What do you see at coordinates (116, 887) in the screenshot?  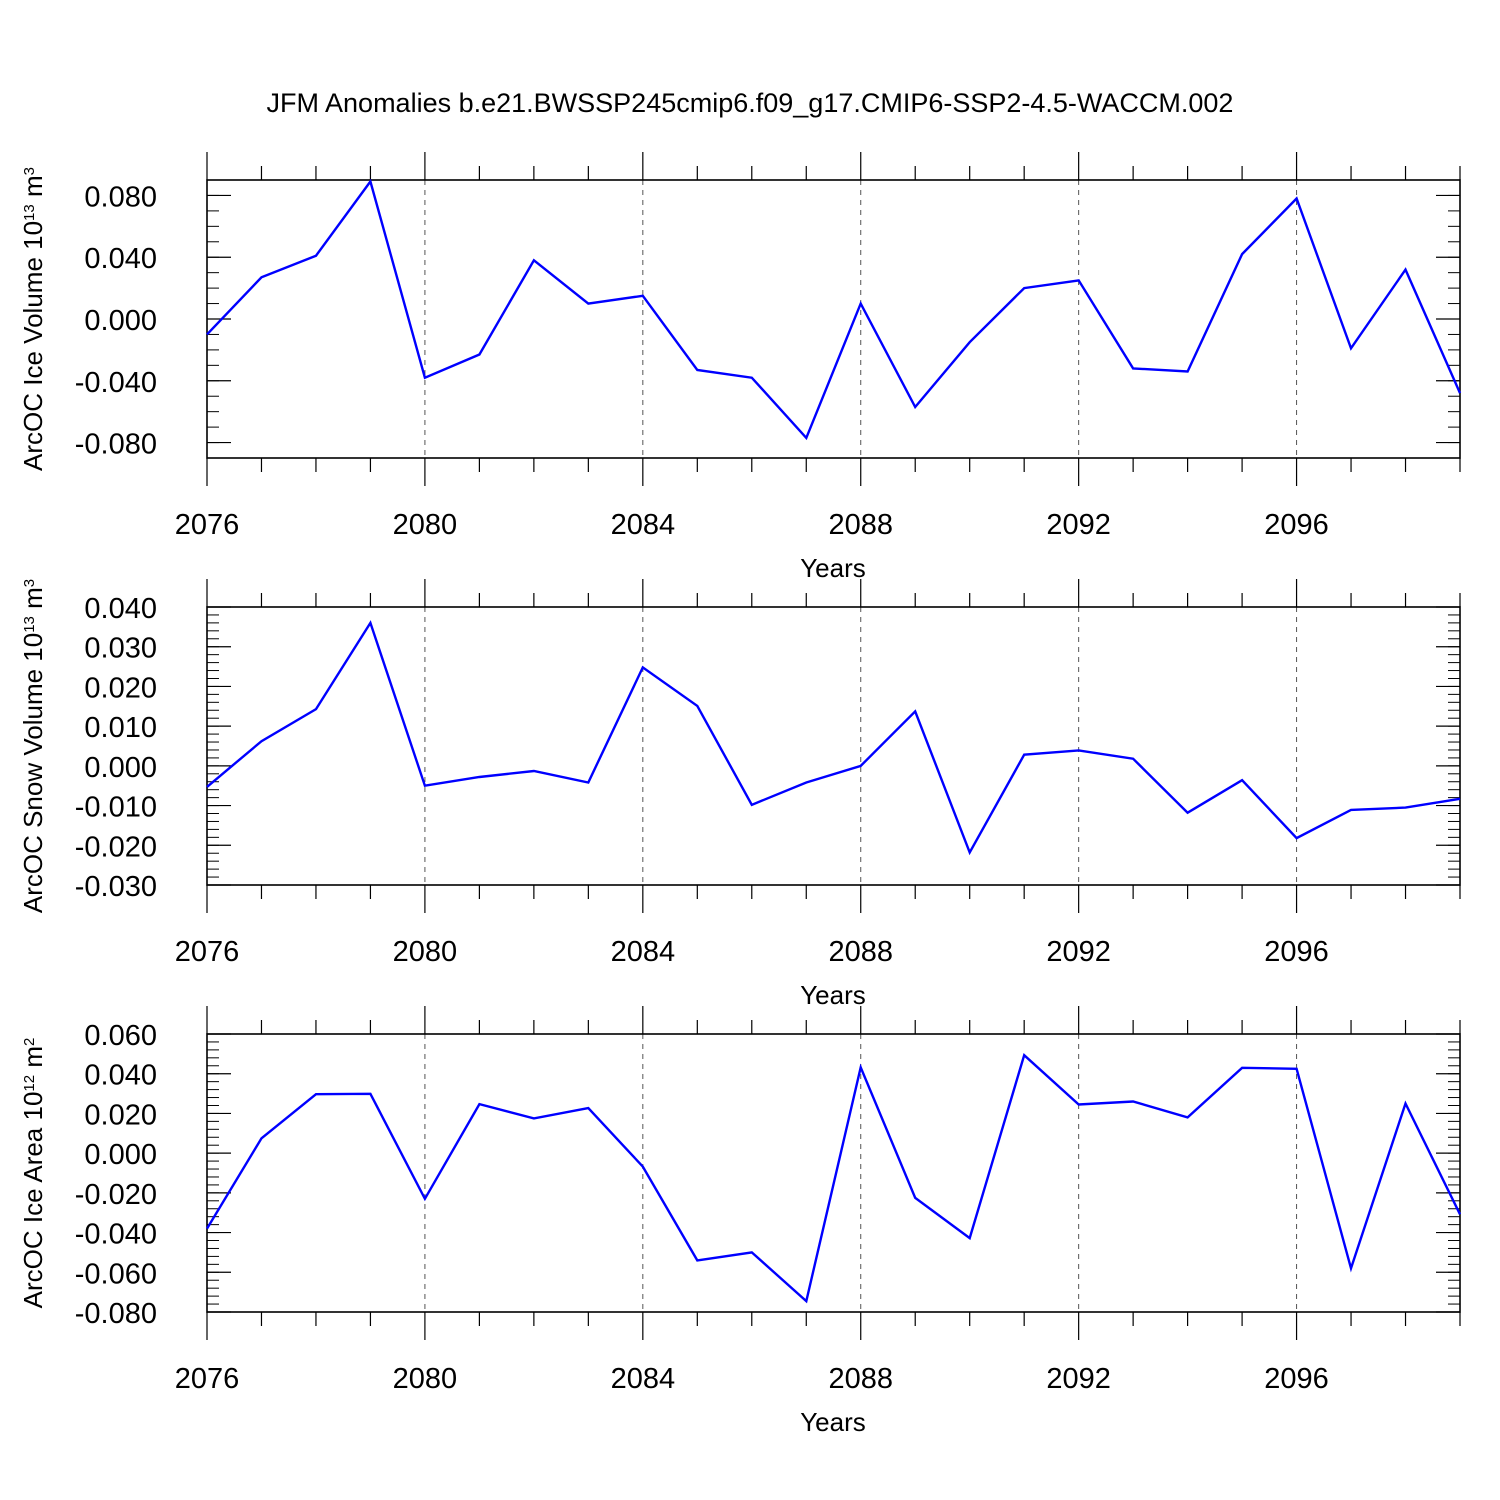 I see `y-tick-label: -0.030` at bounding box center [116, 887].